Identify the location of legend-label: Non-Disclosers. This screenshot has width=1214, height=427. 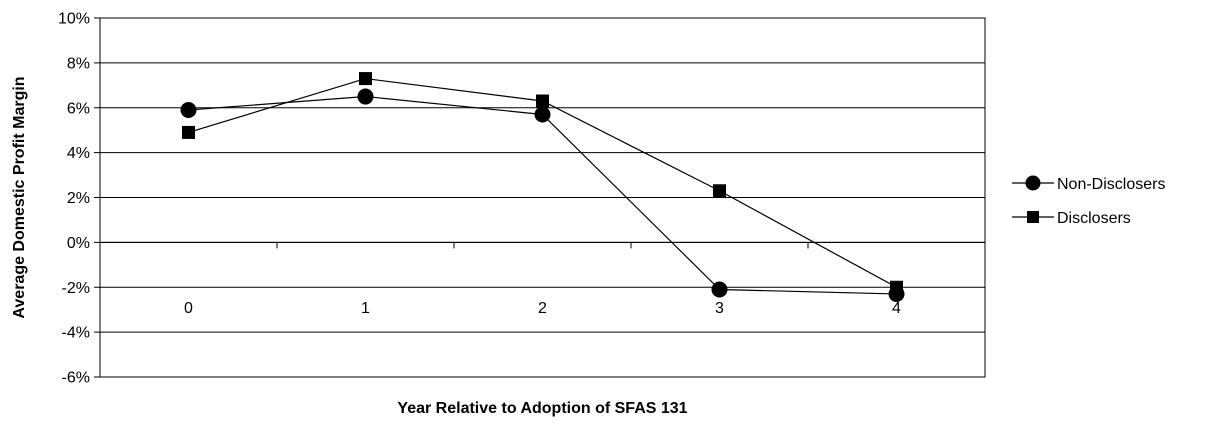
(1111, 184).